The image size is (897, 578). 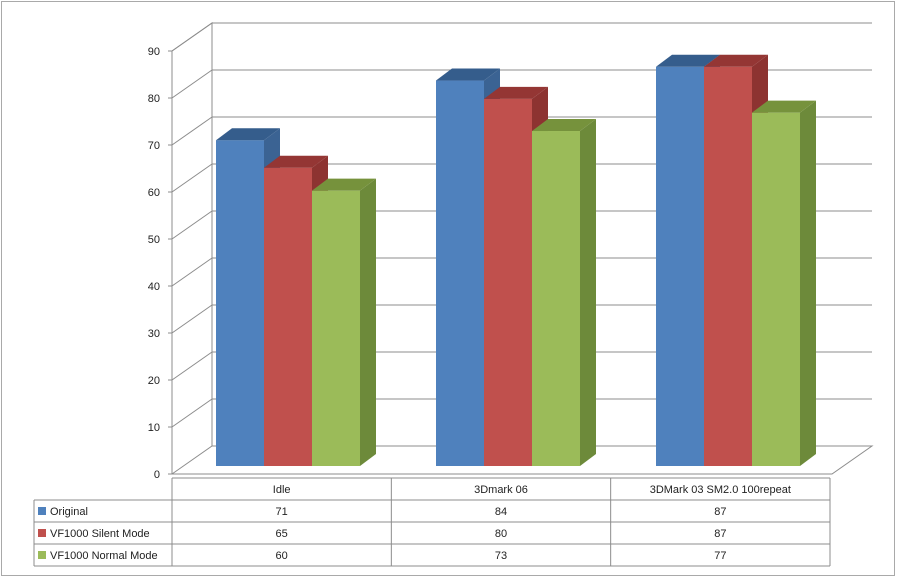 What do you see at coordinates (501, 490) in the screenshot?
I see `category-label: 3Dmark 06` at bounding box center [501, 490].